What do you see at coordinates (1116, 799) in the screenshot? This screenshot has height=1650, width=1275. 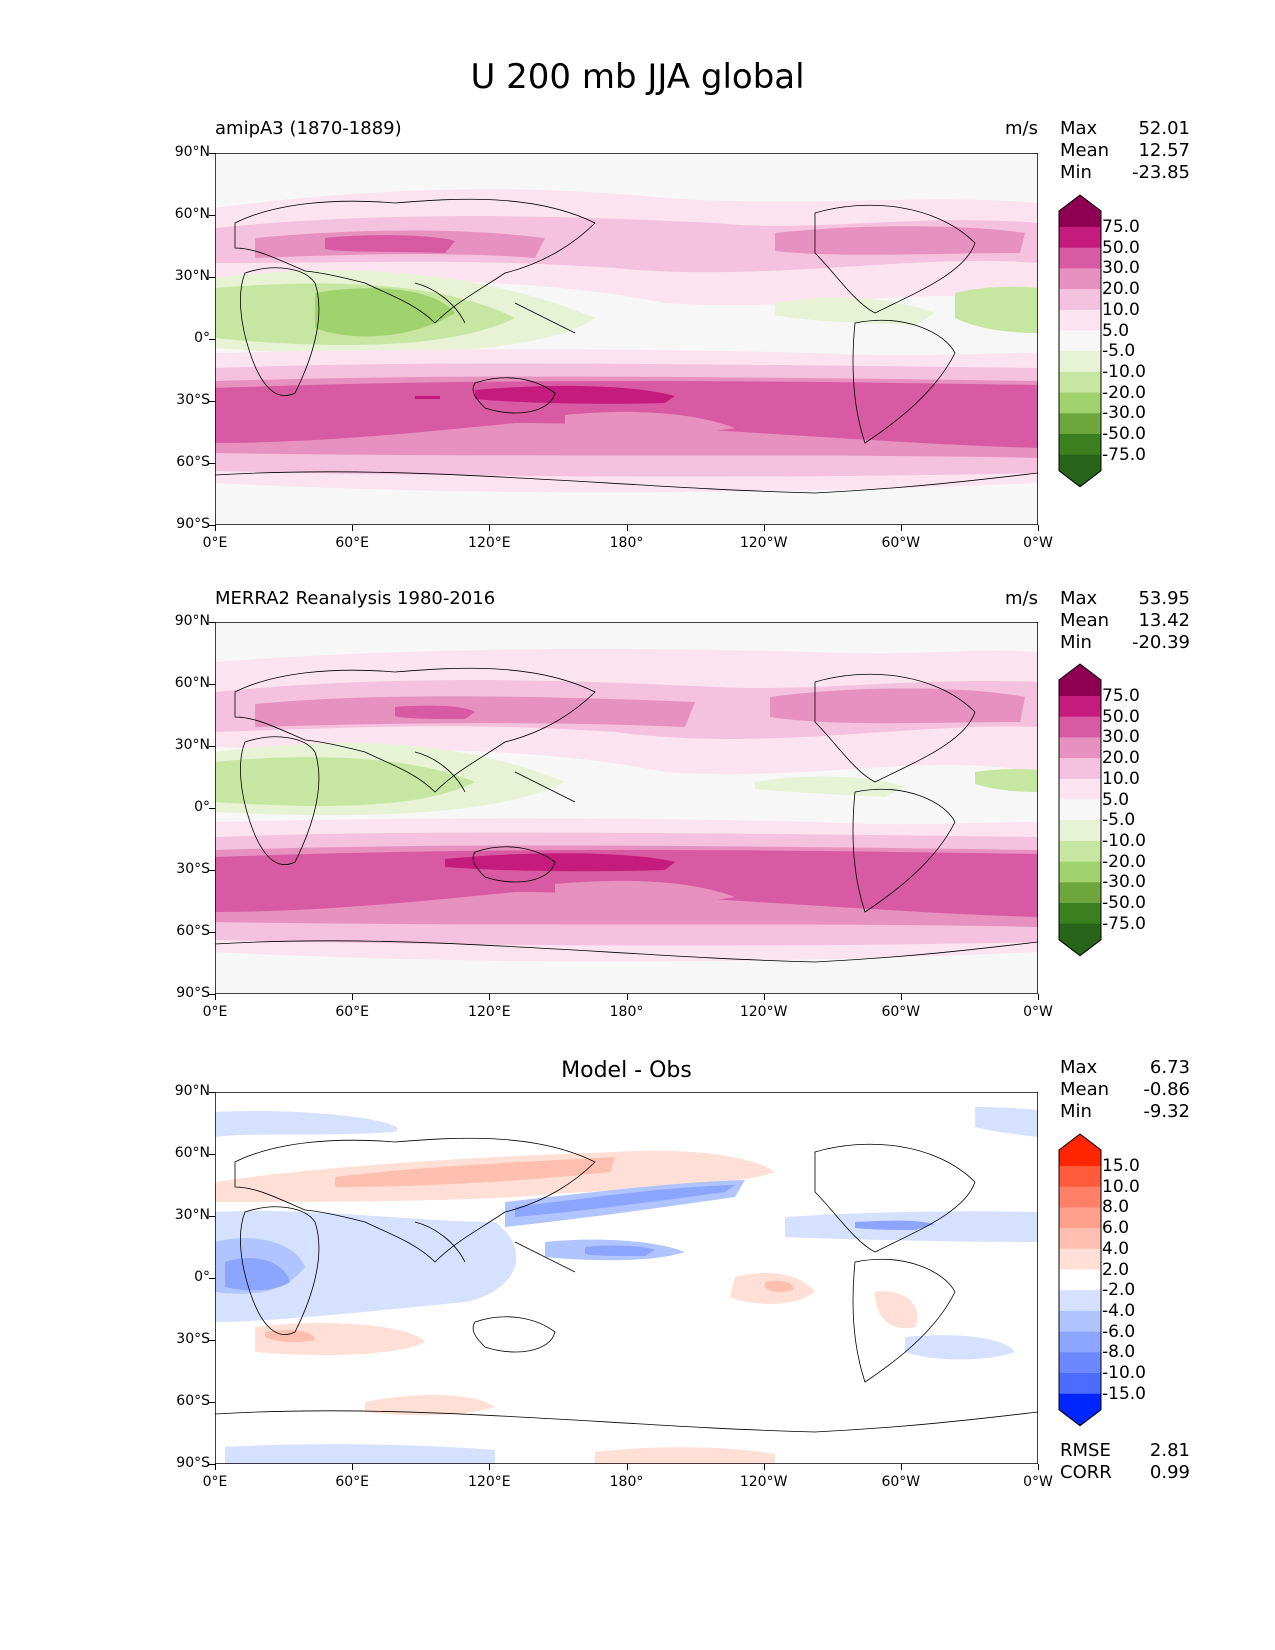 I see `colorbar-panel2-label: 5.0` at bounding box center [1116, 799].